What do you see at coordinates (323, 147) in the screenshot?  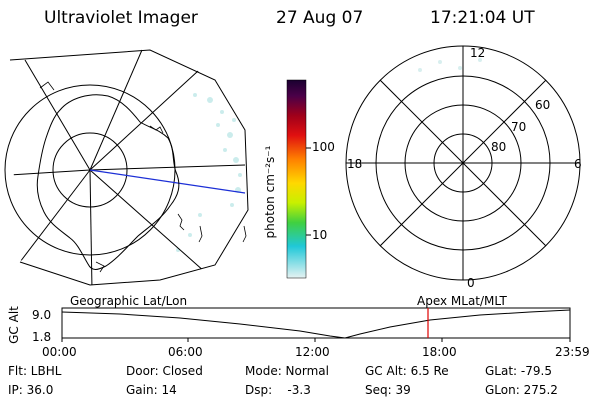 I see `colorbar-tick-100: 100` at bounding box center [323, 147].